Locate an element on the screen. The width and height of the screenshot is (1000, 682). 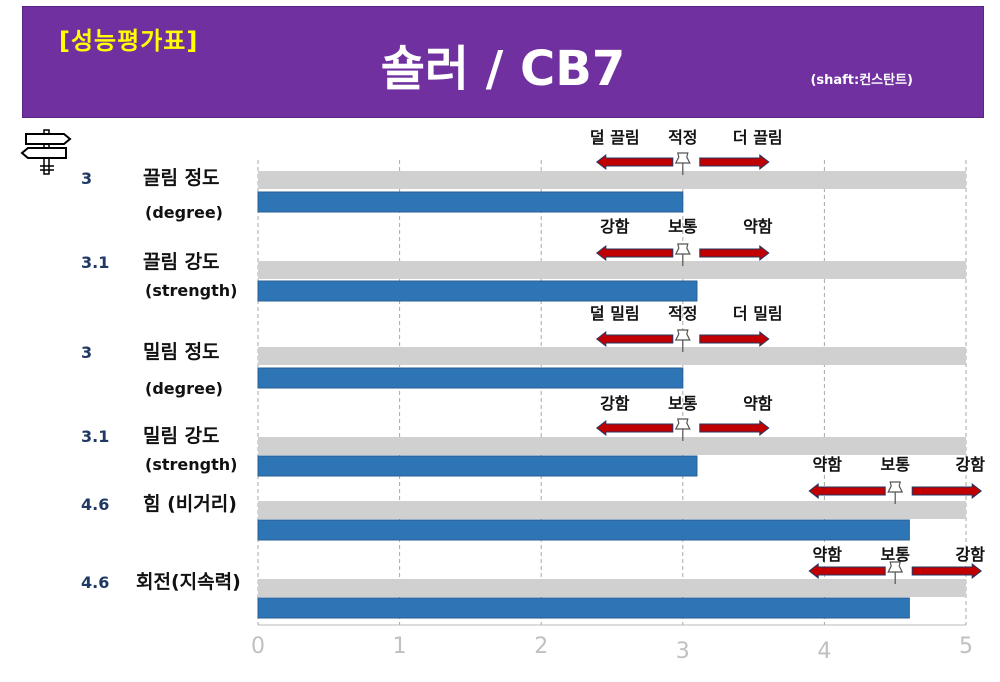
scale-right-label: 더 끌림 is located at coordinates (758, 137).